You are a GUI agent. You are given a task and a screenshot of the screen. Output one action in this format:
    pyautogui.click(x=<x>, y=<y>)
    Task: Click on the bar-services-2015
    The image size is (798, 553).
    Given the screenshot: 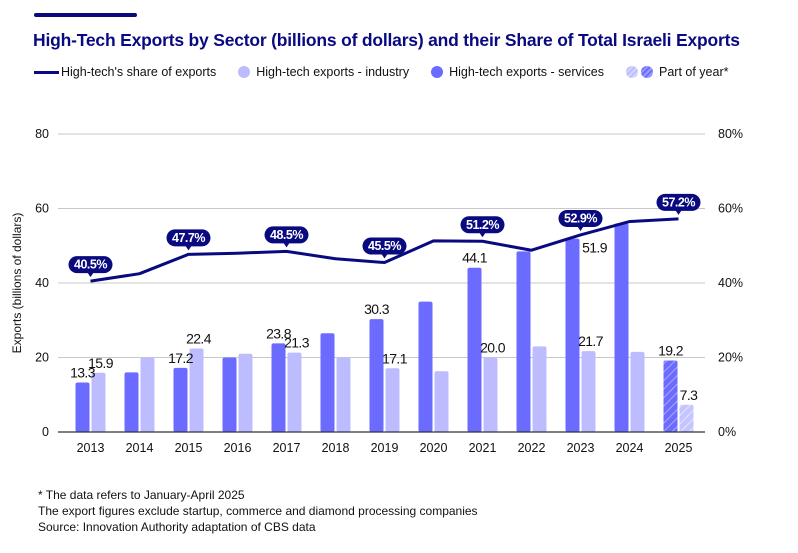 What is the action you would take?
    pyautogui.click(x=180, y=399)
    